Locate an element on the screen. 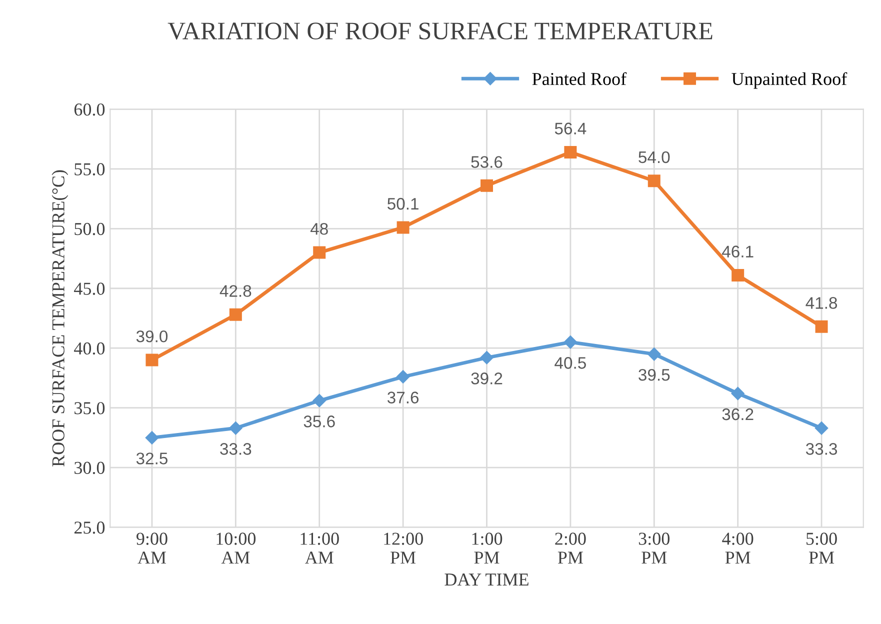 Image resolution: width=881 pixels, height=624 pixels. y-tick-label: 25.0 is located at coordinates (89, 528).